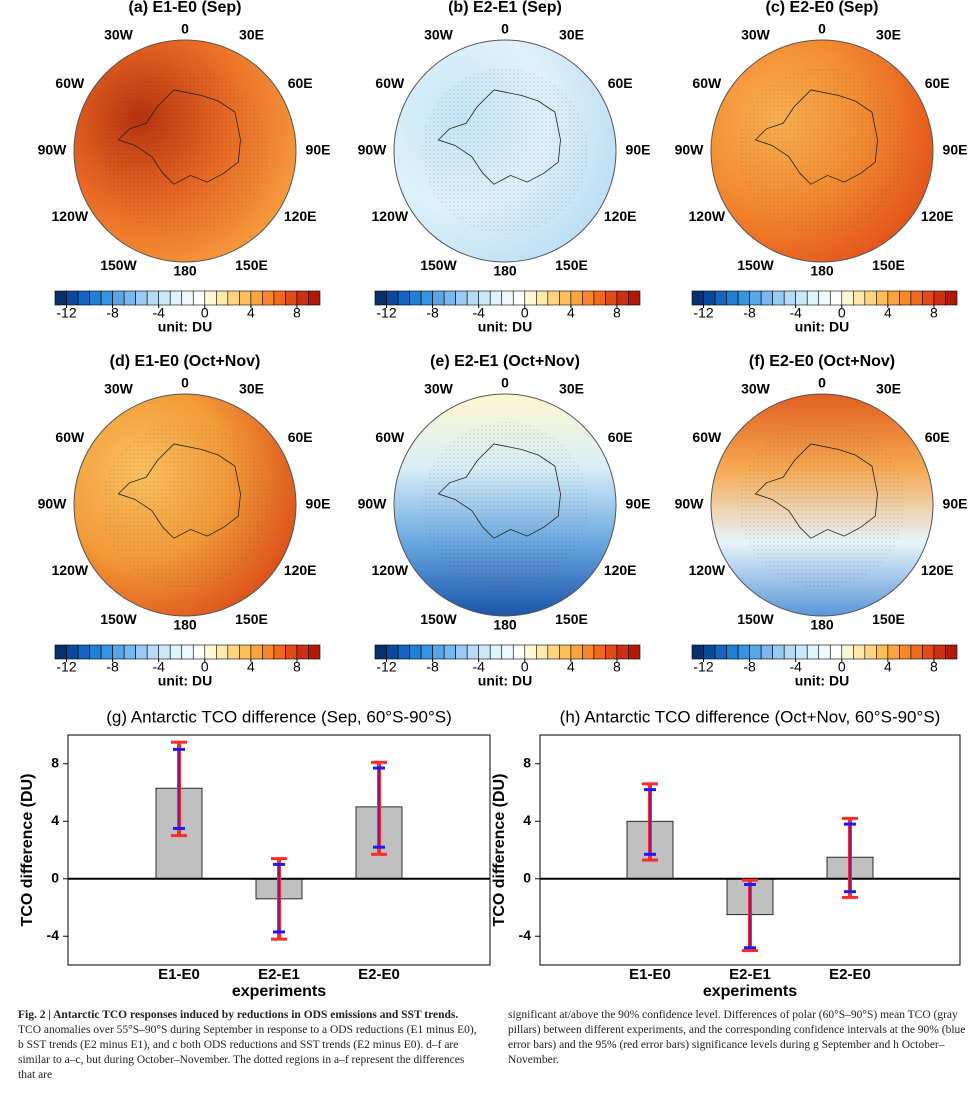 This screenshot has height=1104, width=970. What do you see at coordinates (53, 935) in the screenshot?
I see `y-tick-label: -4` at bounding box center [53, 935].